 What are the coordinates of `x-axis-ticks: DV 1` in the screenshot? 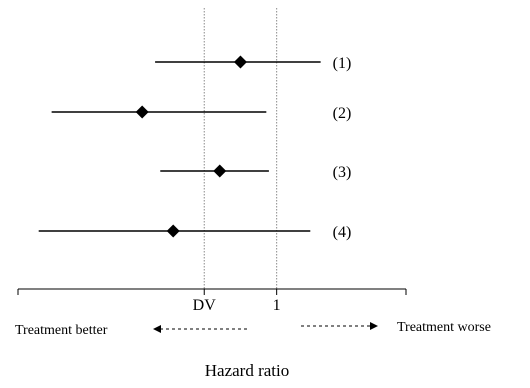 It's located at (212, 301).